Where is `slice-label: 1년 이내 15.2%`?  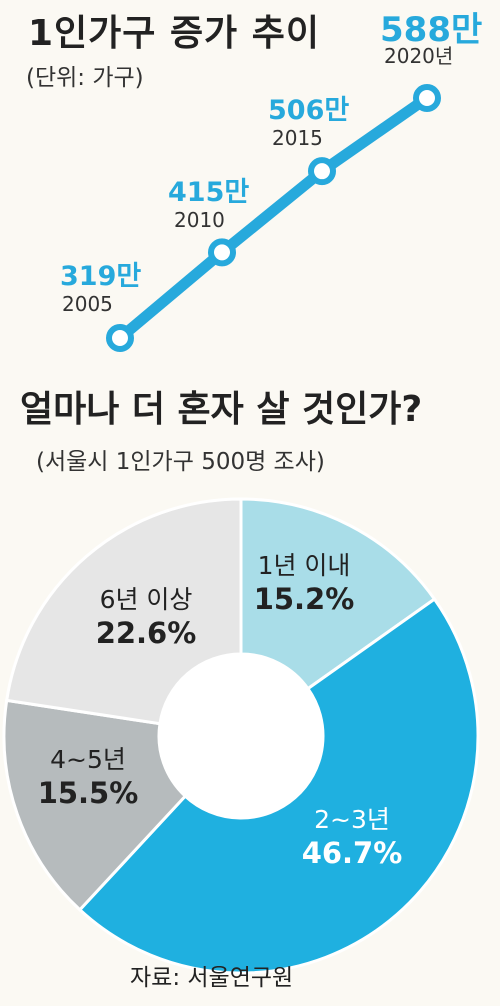
slice-label: 1년 이내 15.2% is located at coordinates (304, 581).